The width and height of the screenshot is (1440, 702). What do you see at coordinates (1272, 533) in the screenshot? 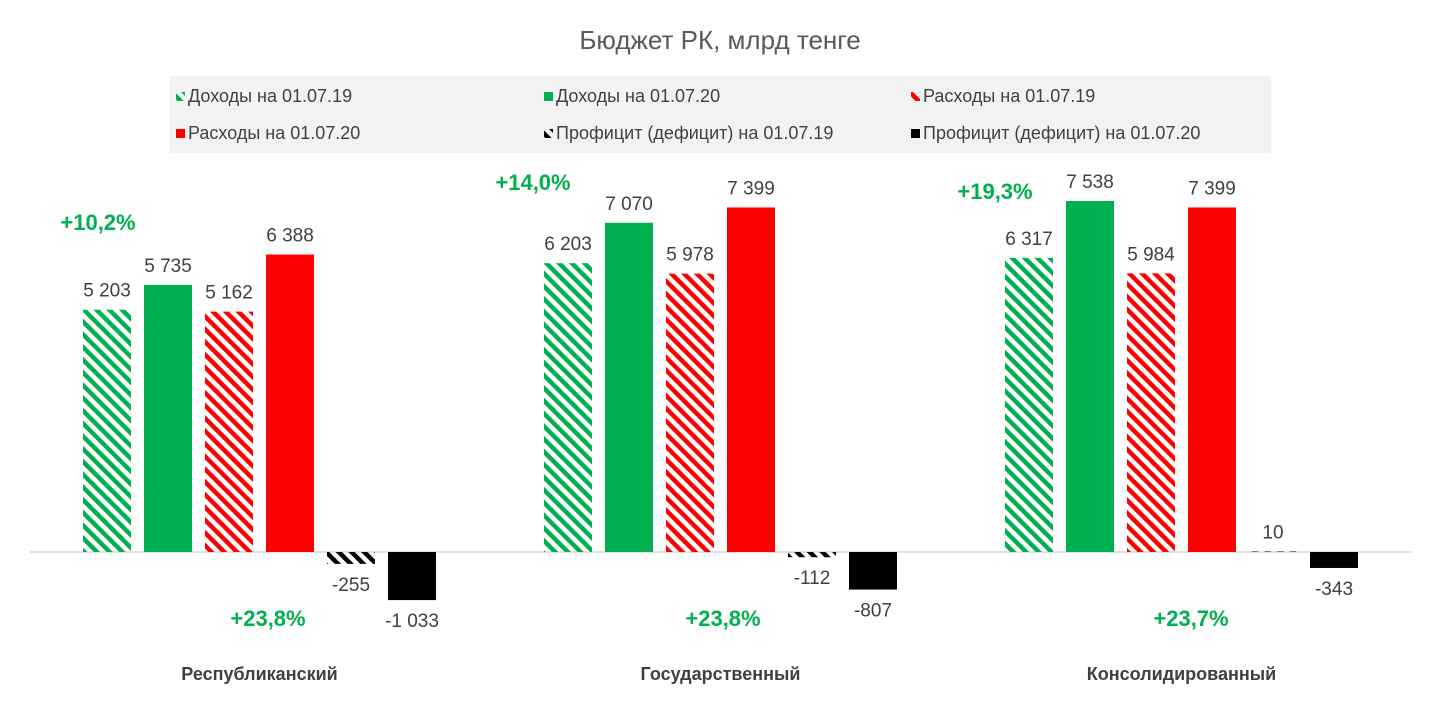
I see `data-label: 10` at bounding box center [1272, 533].